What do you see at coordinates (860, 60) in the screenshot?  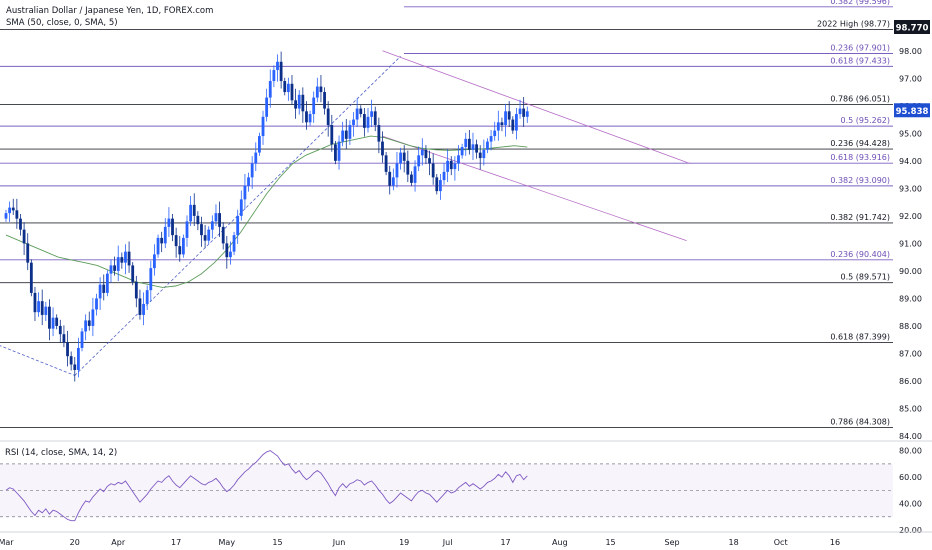 I see `level-label: 0.618 (97.433)` at bounding box center [860, 60].